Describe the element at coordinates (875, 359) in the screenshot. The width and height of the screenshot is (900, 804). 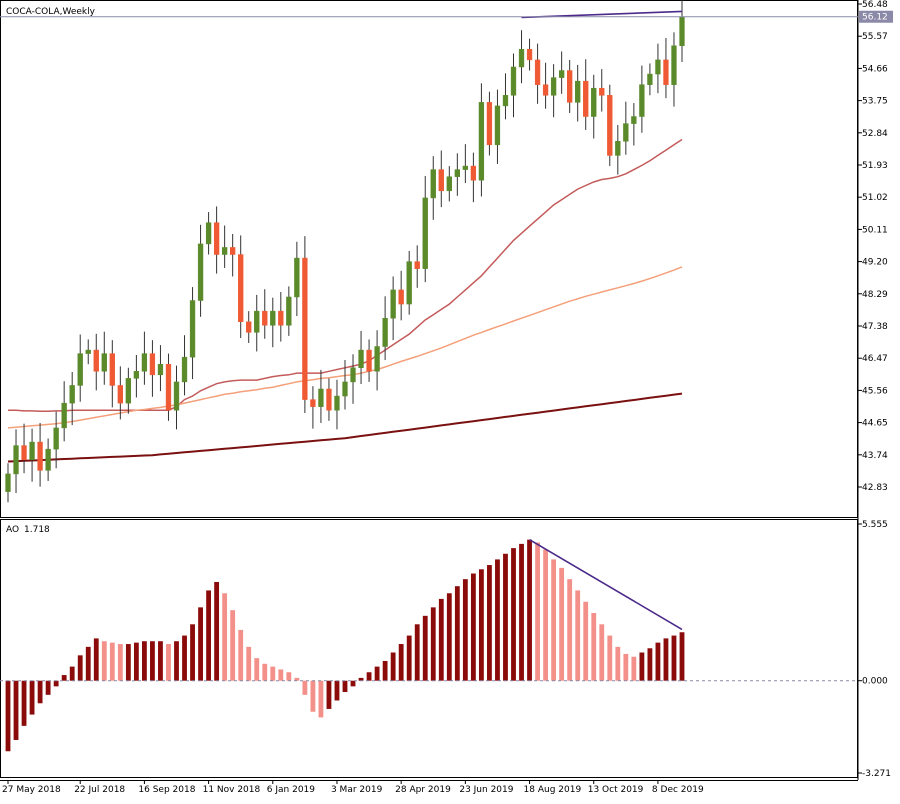
I see `price-tick-label: 46.47` at that location.